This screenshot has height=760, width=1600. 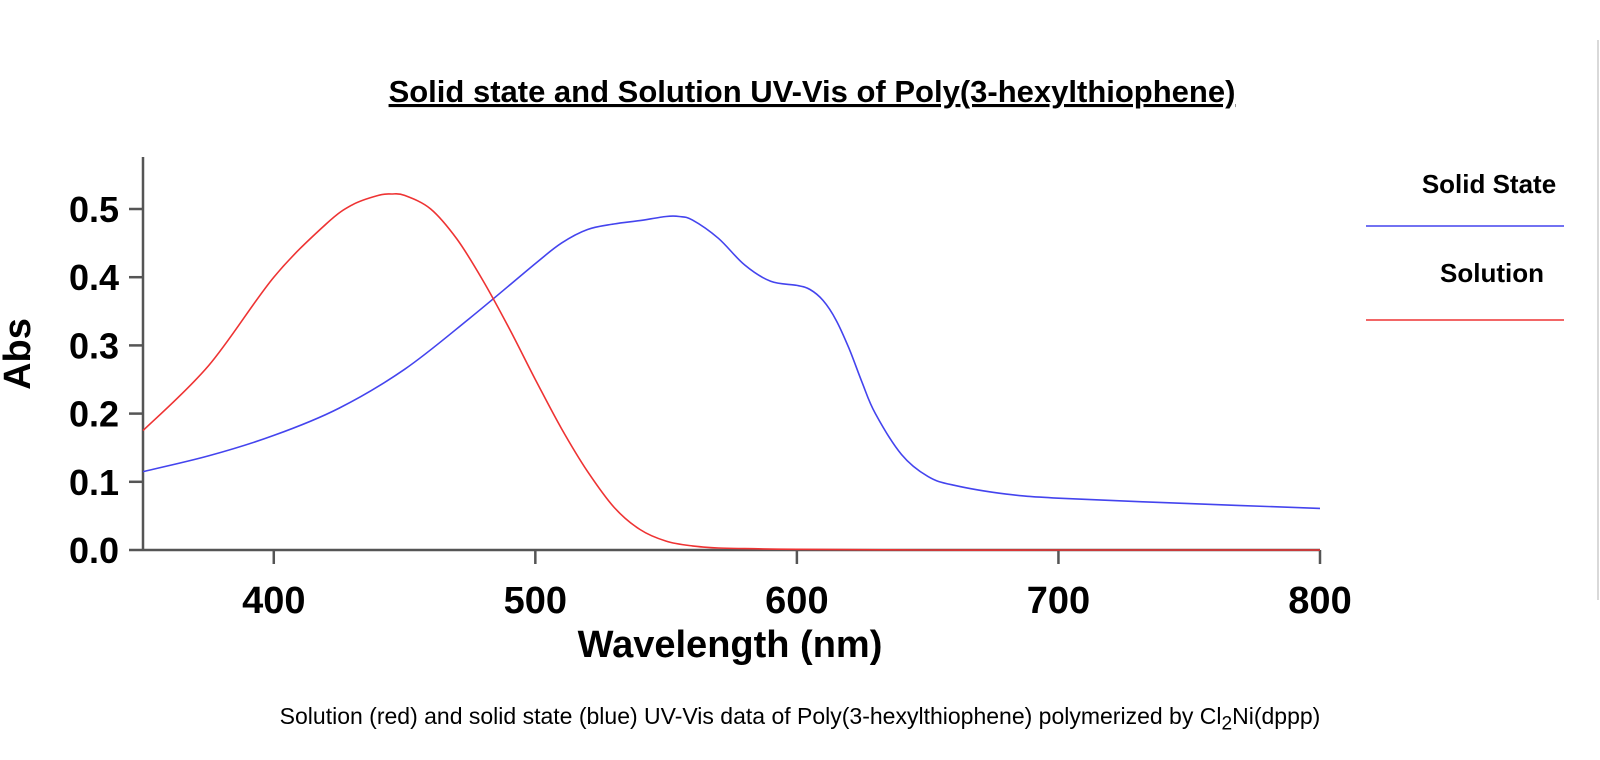 I want to click on x-axis-label: Wavelength (nm), so click(x=730, y=645).